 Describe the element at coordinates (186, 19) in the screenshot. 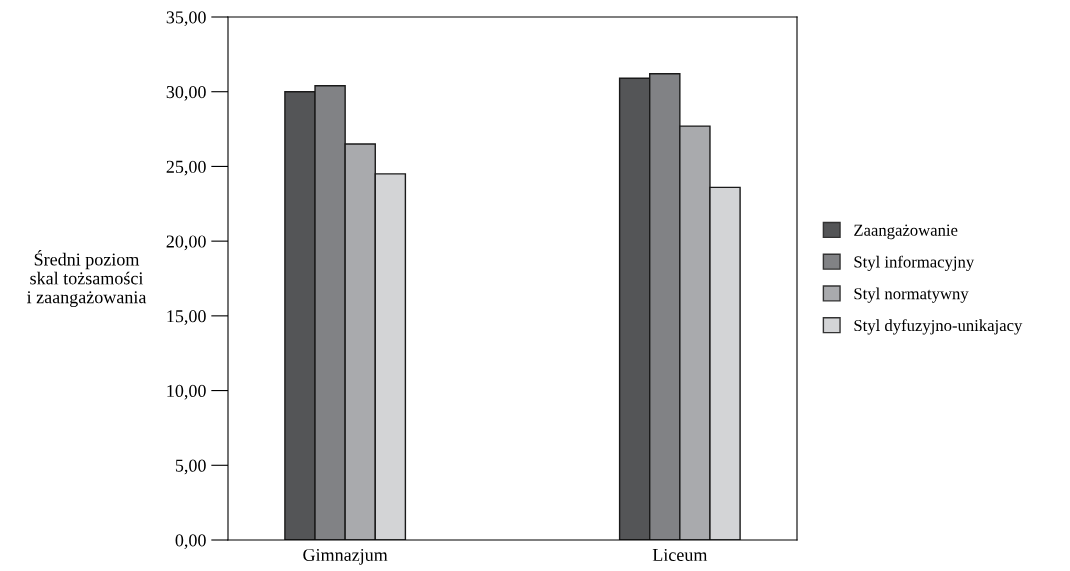

I see `y-tick-label: 35,00` at that location.